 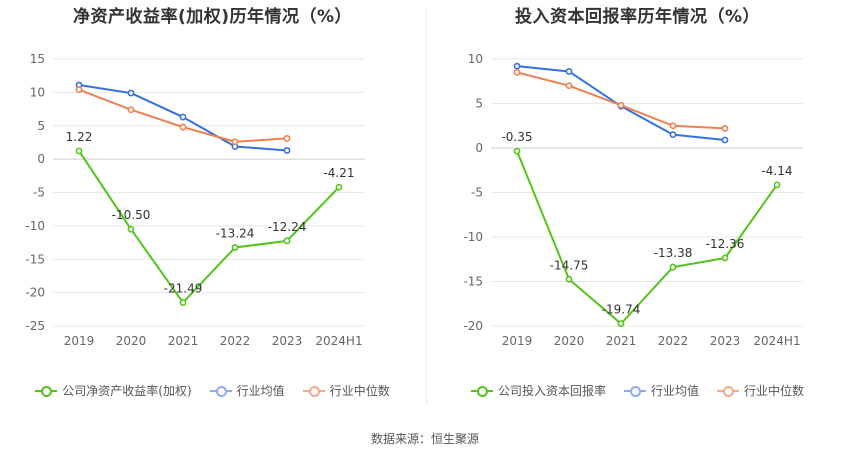 What do you see at coordinates (131, 215) in the screenshot?
I see `data-label: -10.50` at bounding box center [131, 215].